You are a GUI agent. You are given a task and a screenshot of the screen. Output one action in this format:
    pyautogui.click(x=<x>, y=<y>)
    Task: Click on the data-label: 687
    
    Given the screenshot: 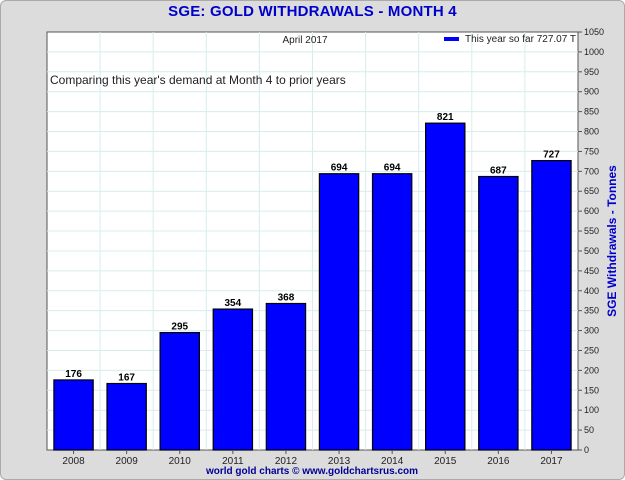 What is the action you would take?
    pyautogui.click(x=498, y=171)
    